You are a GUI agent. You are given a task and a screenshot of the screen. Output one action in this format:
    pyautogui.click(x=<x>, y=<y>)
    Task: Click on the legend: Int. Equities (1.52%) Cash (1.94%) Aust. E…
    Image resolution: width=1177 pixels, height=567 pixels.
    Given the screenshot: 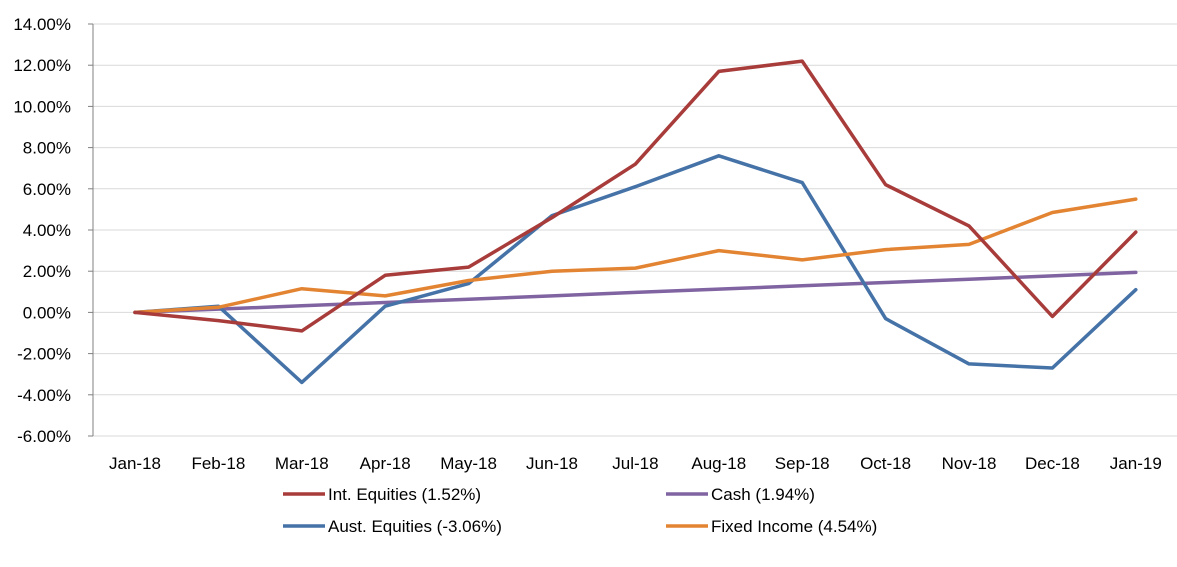 What is the action you would take?
    pyautogui.click(x=580, y=510)
    